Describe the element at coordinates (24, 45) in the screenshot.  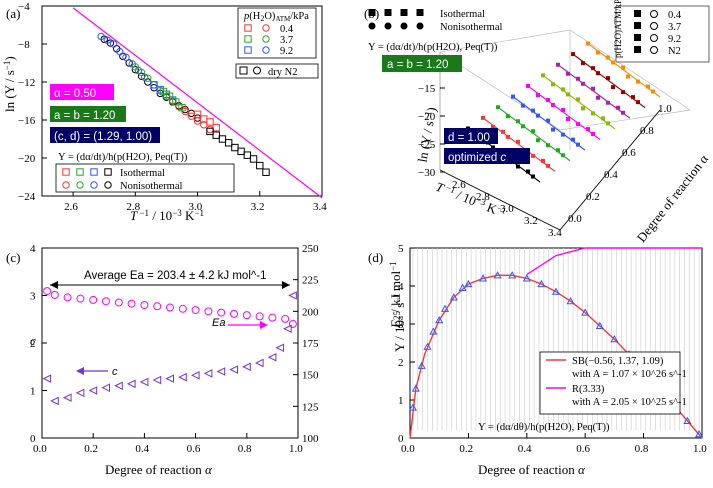
I see `panel-a-ytick-label: −8` at that location.